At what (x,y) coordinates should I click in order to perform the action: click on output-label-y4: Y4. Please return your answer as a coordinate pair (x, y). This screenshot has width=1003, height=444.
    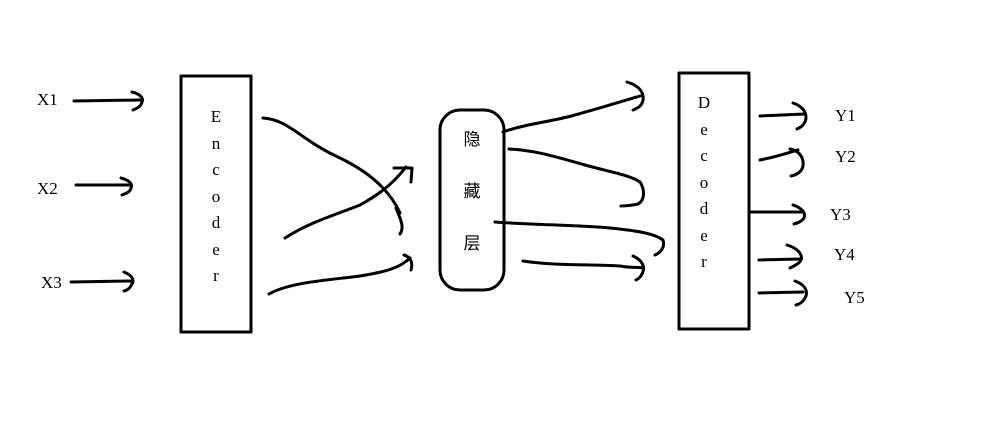
    Looking at the image, I should click on (844, 254).